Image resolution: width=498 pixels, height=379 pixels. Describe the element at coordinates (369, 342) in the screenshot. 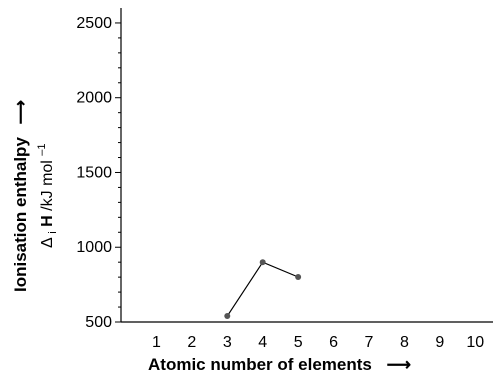

I see `x-tick-label: 7` at that location.